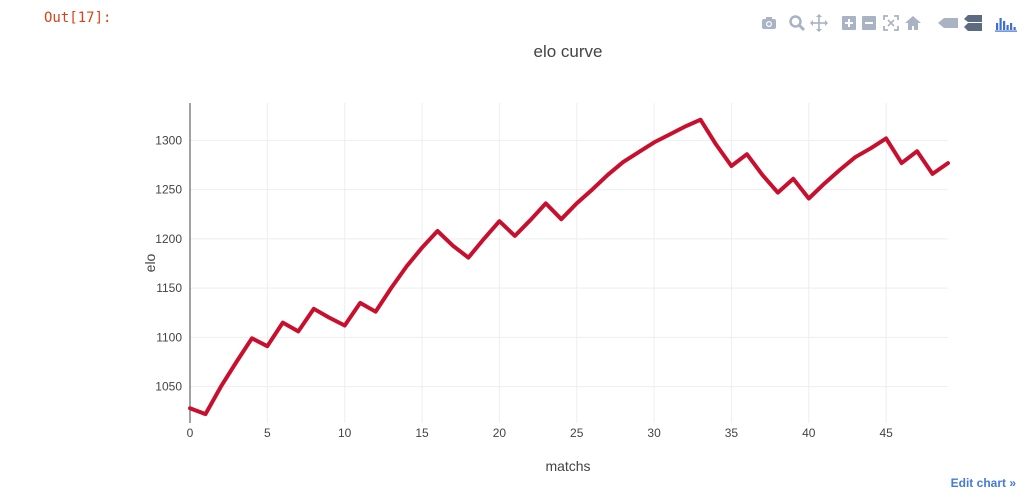 The width and height of the screenshot is (1032, 500). I want to click on x-tick-label: 10, so click(345, 433).